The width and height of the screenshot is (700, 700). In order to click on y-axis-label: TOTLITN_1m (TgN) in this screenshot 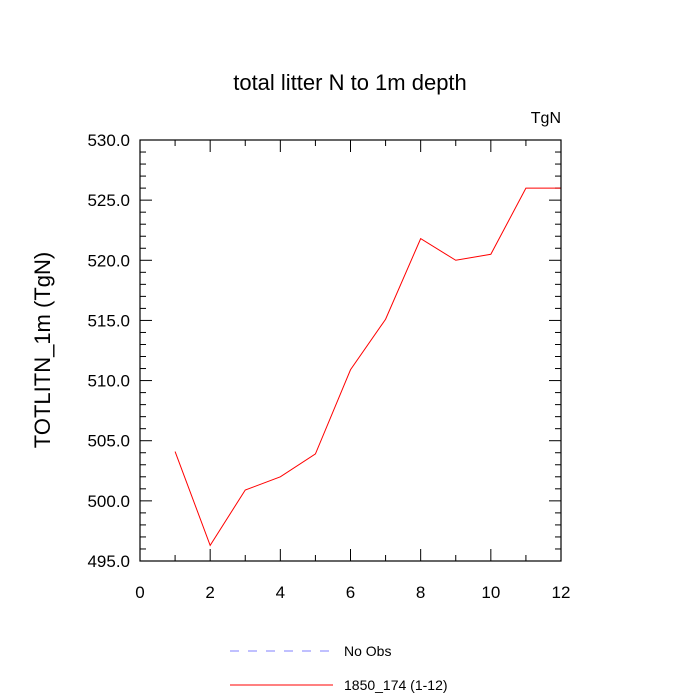, I will do `click(42, 350)`.